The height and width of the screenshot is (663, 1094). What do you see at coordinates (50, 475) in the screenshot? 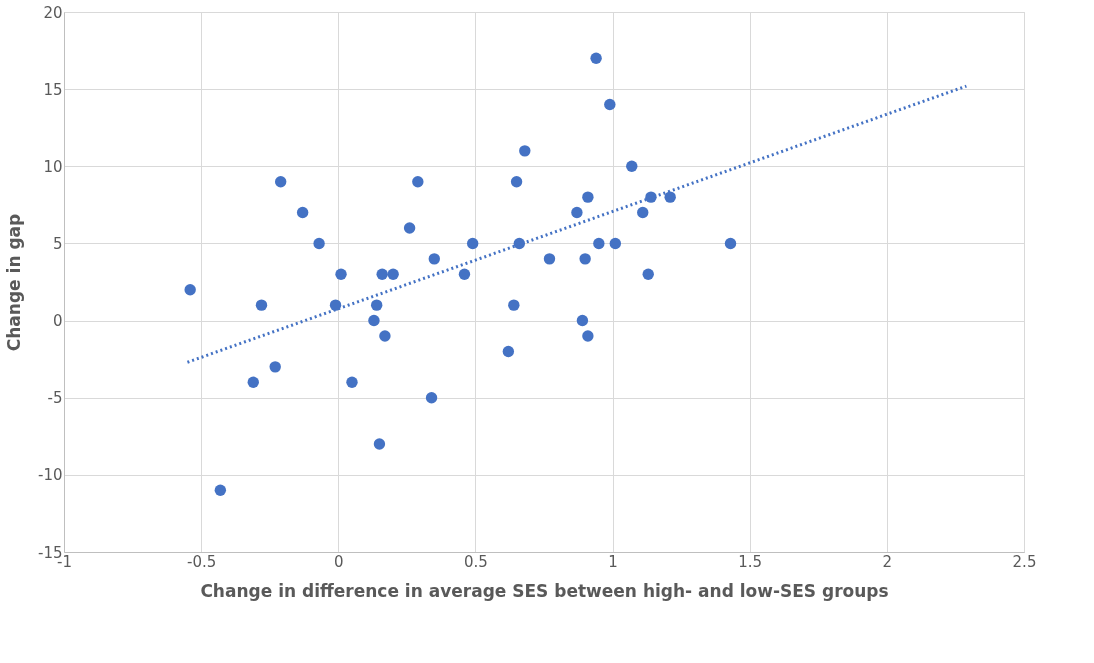
I see `y-tick-label: -10` at bounding box center [50, 475].